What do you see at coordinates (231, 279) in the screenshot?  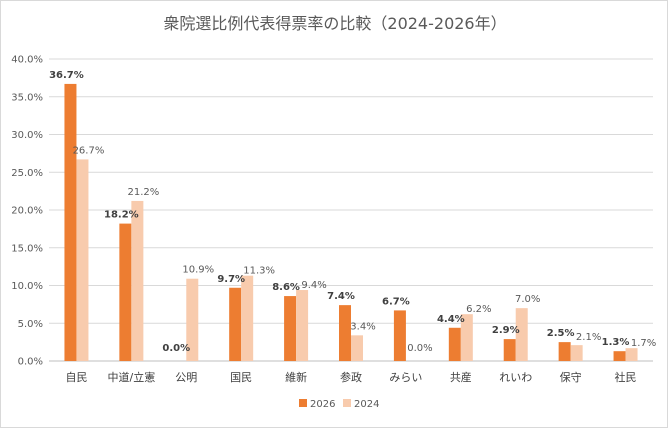 I see `data-label-2026: 9.7%` at bounding box center [231, 279].